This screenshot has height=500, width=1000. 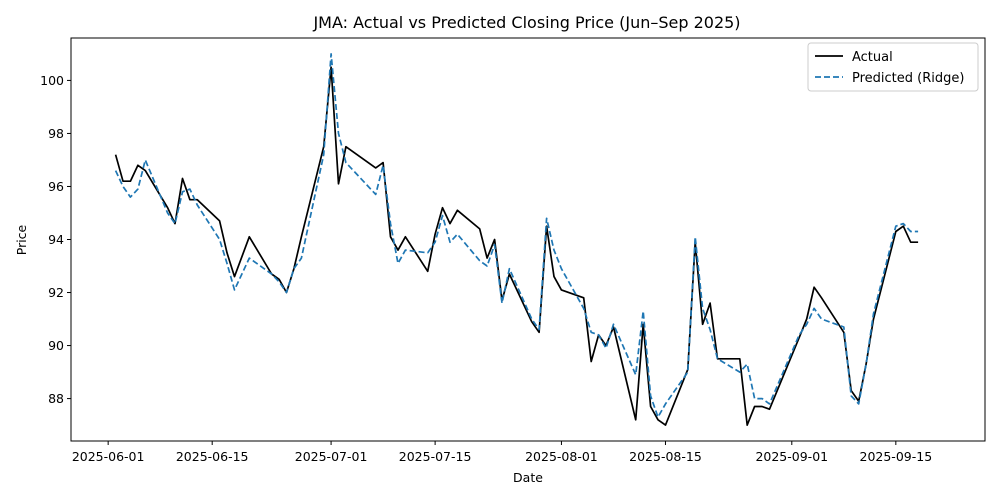 What do you see at coordinates (331, 456) in the screenshot?
I see `x-tick-label: 2025-07-01` at bounding box center [331, 456].